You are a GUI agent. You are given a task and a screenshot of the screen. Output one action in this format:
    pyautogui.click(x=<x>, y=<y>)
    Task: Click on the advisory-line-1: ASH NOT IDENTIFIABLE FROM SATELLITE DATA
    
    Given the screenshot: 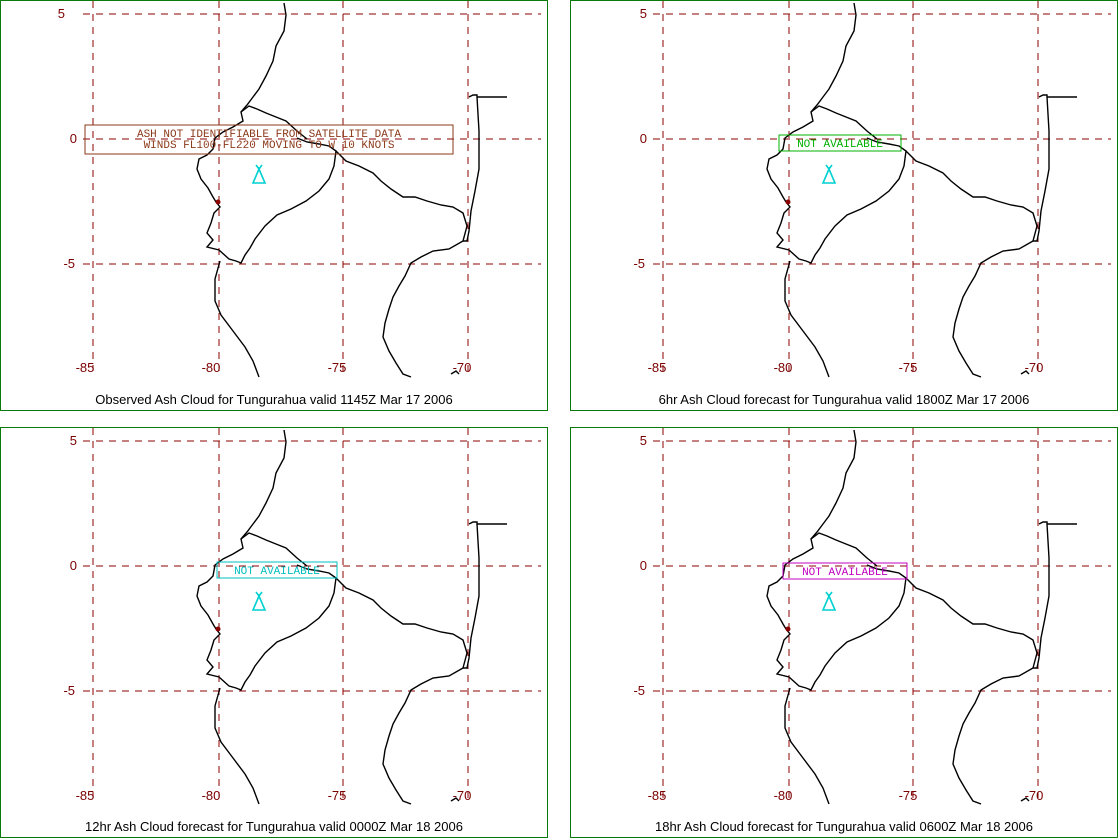 What is the action you would take?
    pyautogui.click(x=269, y=135)
    